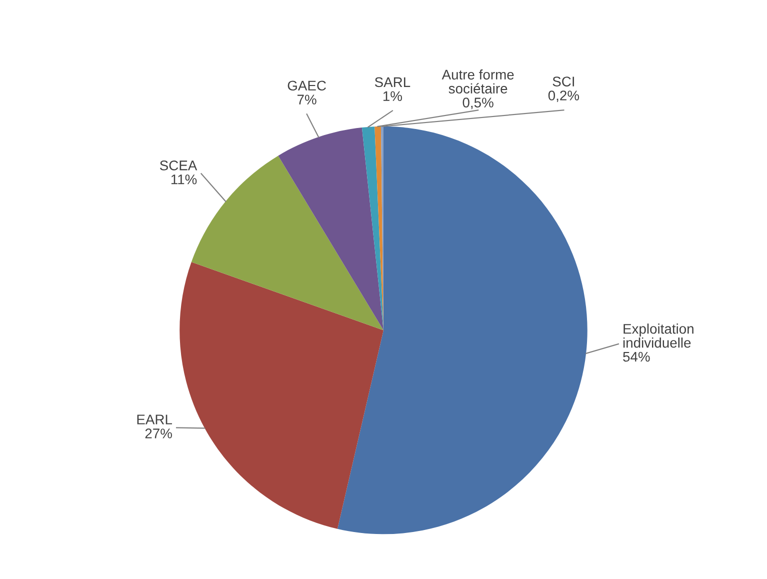  Describe the element at coordinates (563, 81) in the screenshot. I see `slice-label: SCI` at that location.